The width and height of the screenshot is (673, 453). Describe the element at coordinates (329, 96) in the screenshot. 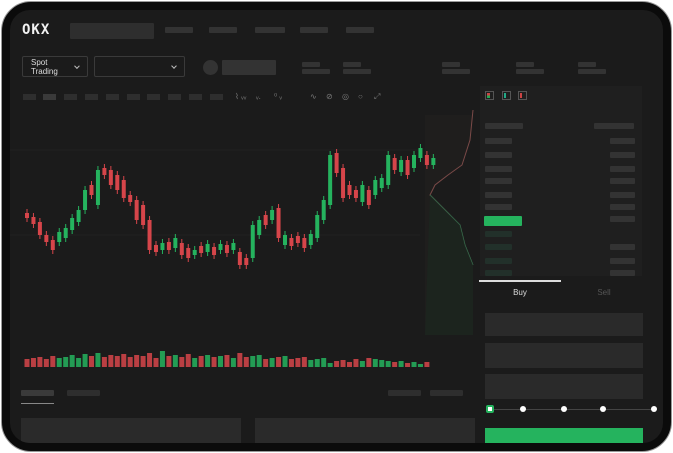

I see `pen-icon: ⊘` at that location.